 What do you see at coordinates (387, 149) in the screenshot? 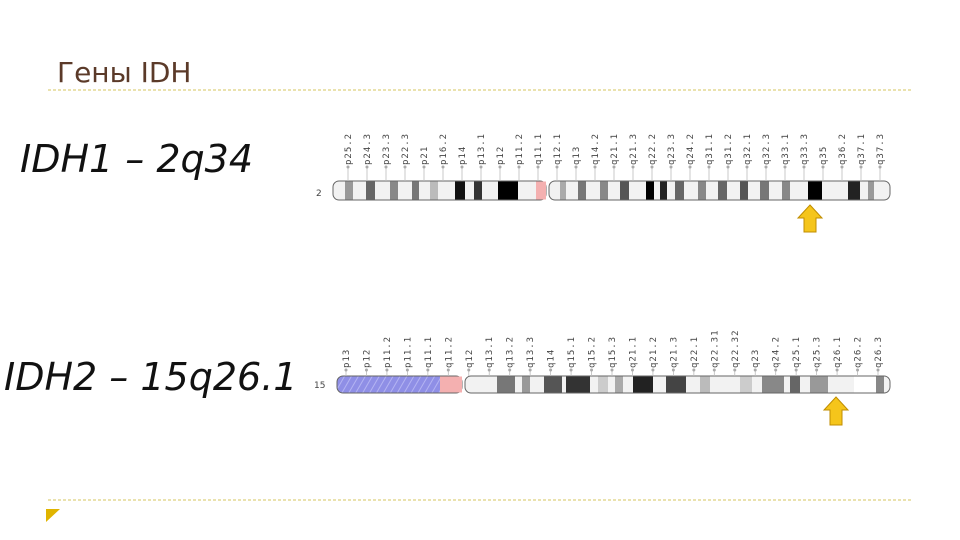
I see `band-label: p23.3` at bounding box center [387, 149].